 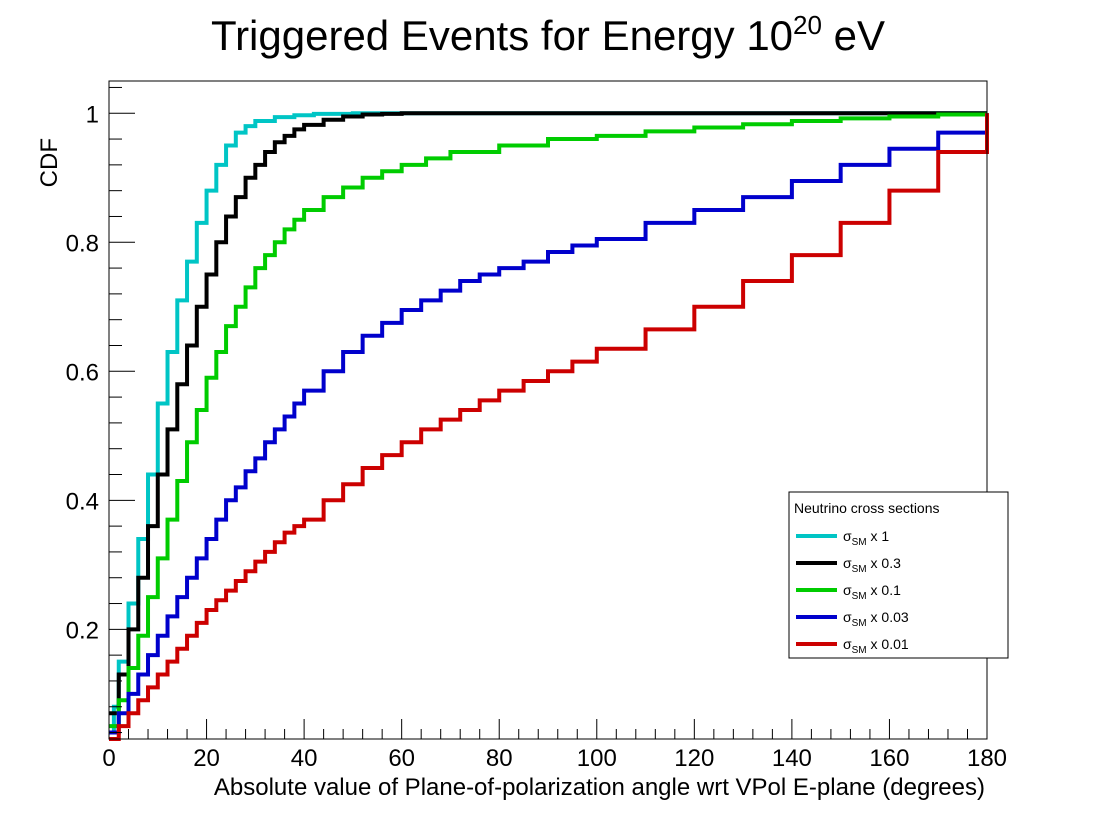 I want to click on legend-label-symbol-3: σ, so click(x=847, y=617).